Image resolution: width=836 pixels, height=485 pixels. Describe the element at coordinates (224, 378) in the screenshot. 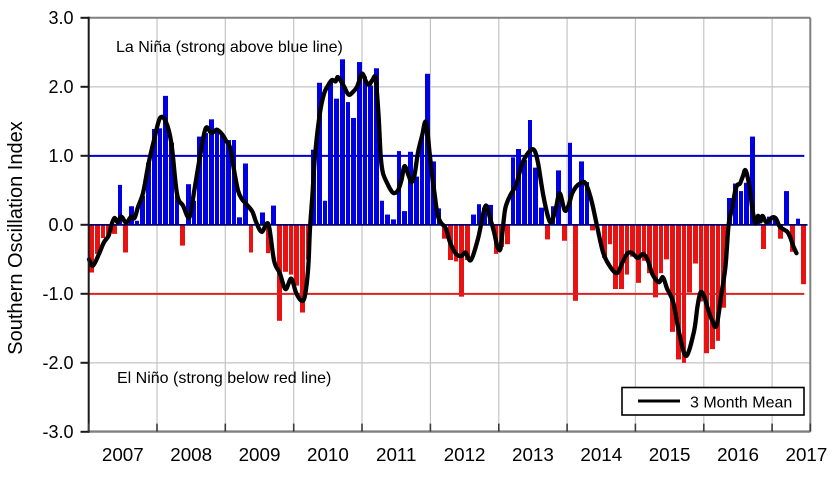

I see `svg-text:El Niño (strong below red line: El Niño (strong below red line)` at that location.